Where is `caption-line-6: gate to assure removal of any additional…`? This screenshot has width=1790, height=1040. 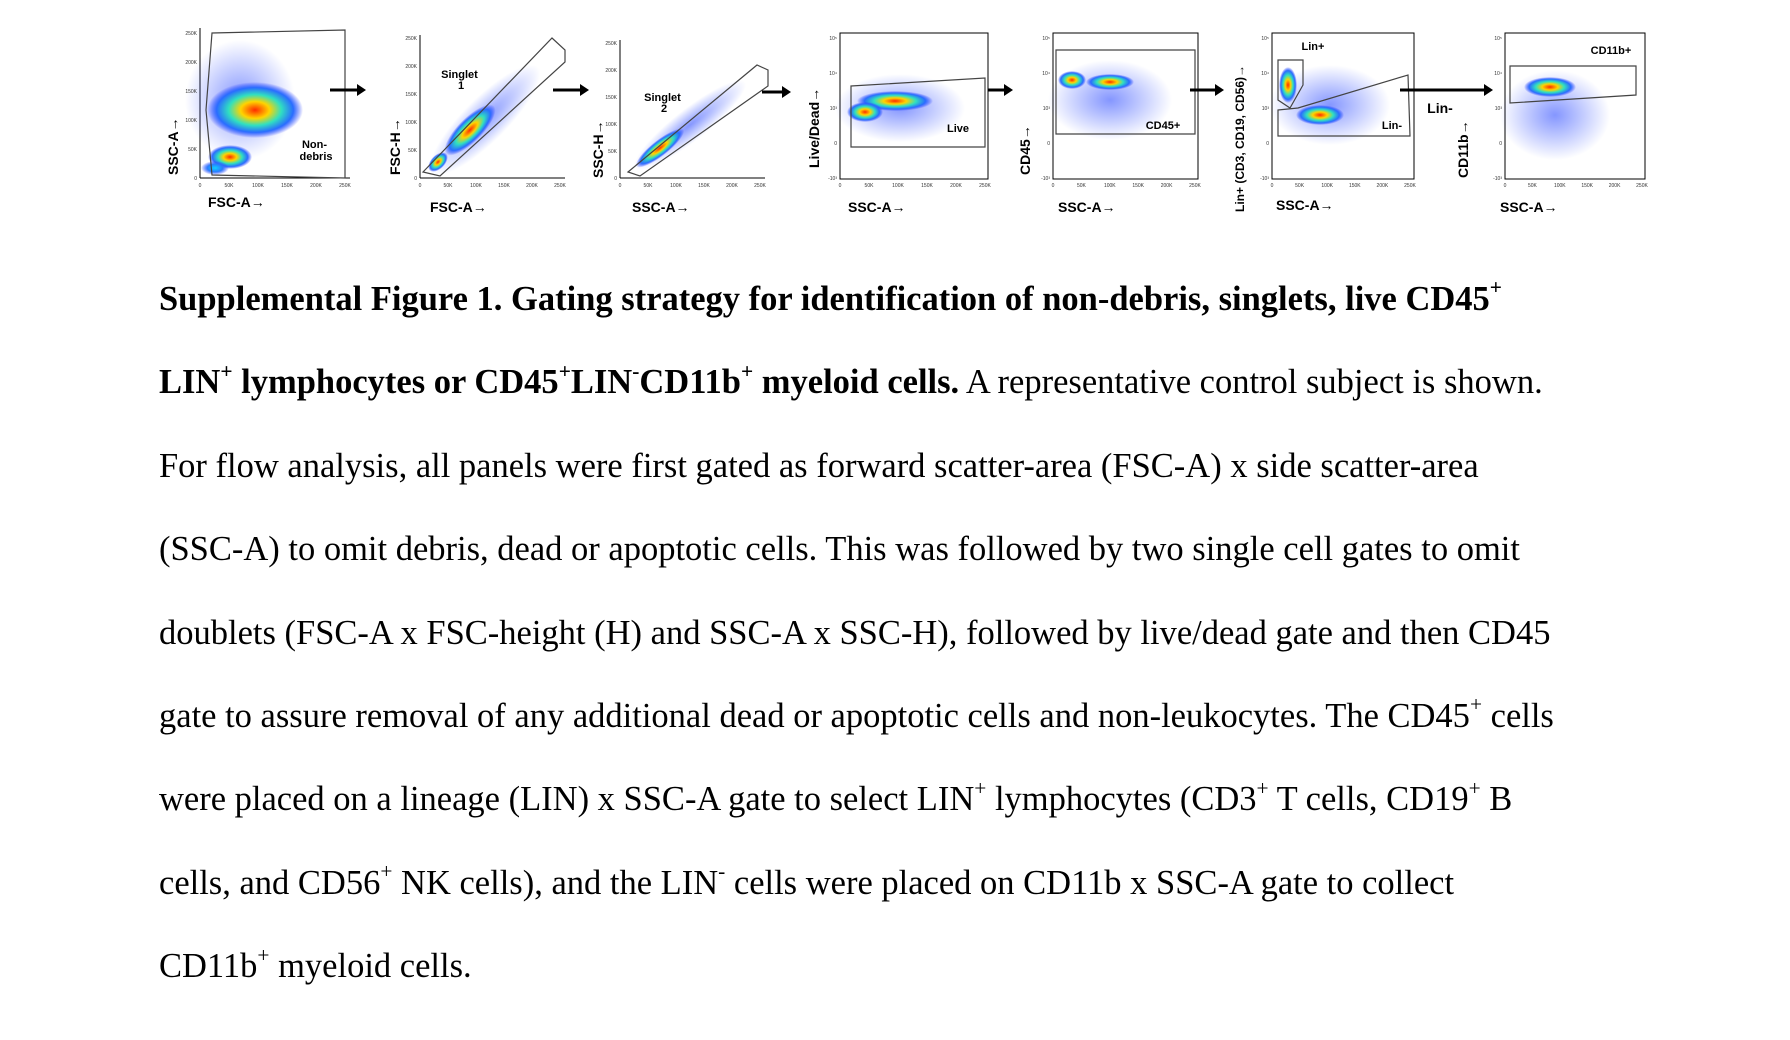
caption-line-6: gate to assure removal of any additional… is located at coordinates (856, 714).